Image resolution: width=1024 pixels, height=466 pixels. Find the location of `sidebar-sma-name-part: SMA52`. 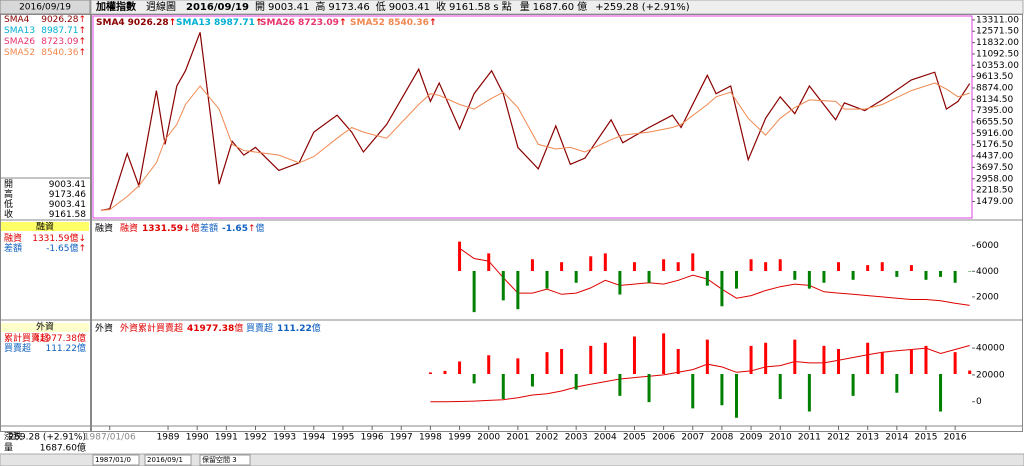

sidebar-sma-name-part: SMA52 is located at coordinates (19, 53).